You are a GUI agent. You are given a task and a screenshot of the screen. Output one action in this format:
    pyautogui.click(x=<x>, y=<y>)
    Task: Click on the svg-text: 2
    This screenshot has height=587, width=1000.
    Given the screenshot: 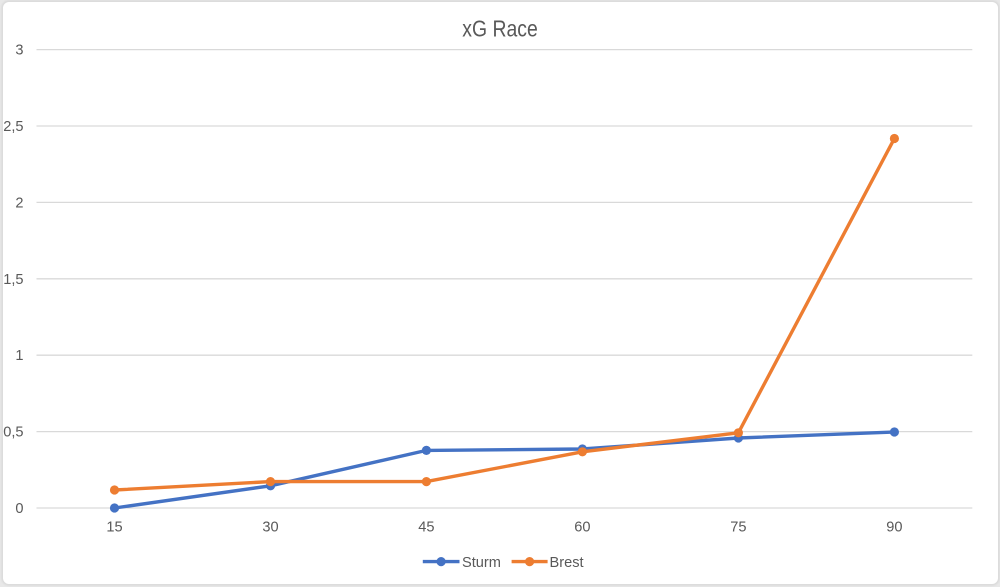 What is the action you would take?
    pyautogui.click(x=19, y=203)
    